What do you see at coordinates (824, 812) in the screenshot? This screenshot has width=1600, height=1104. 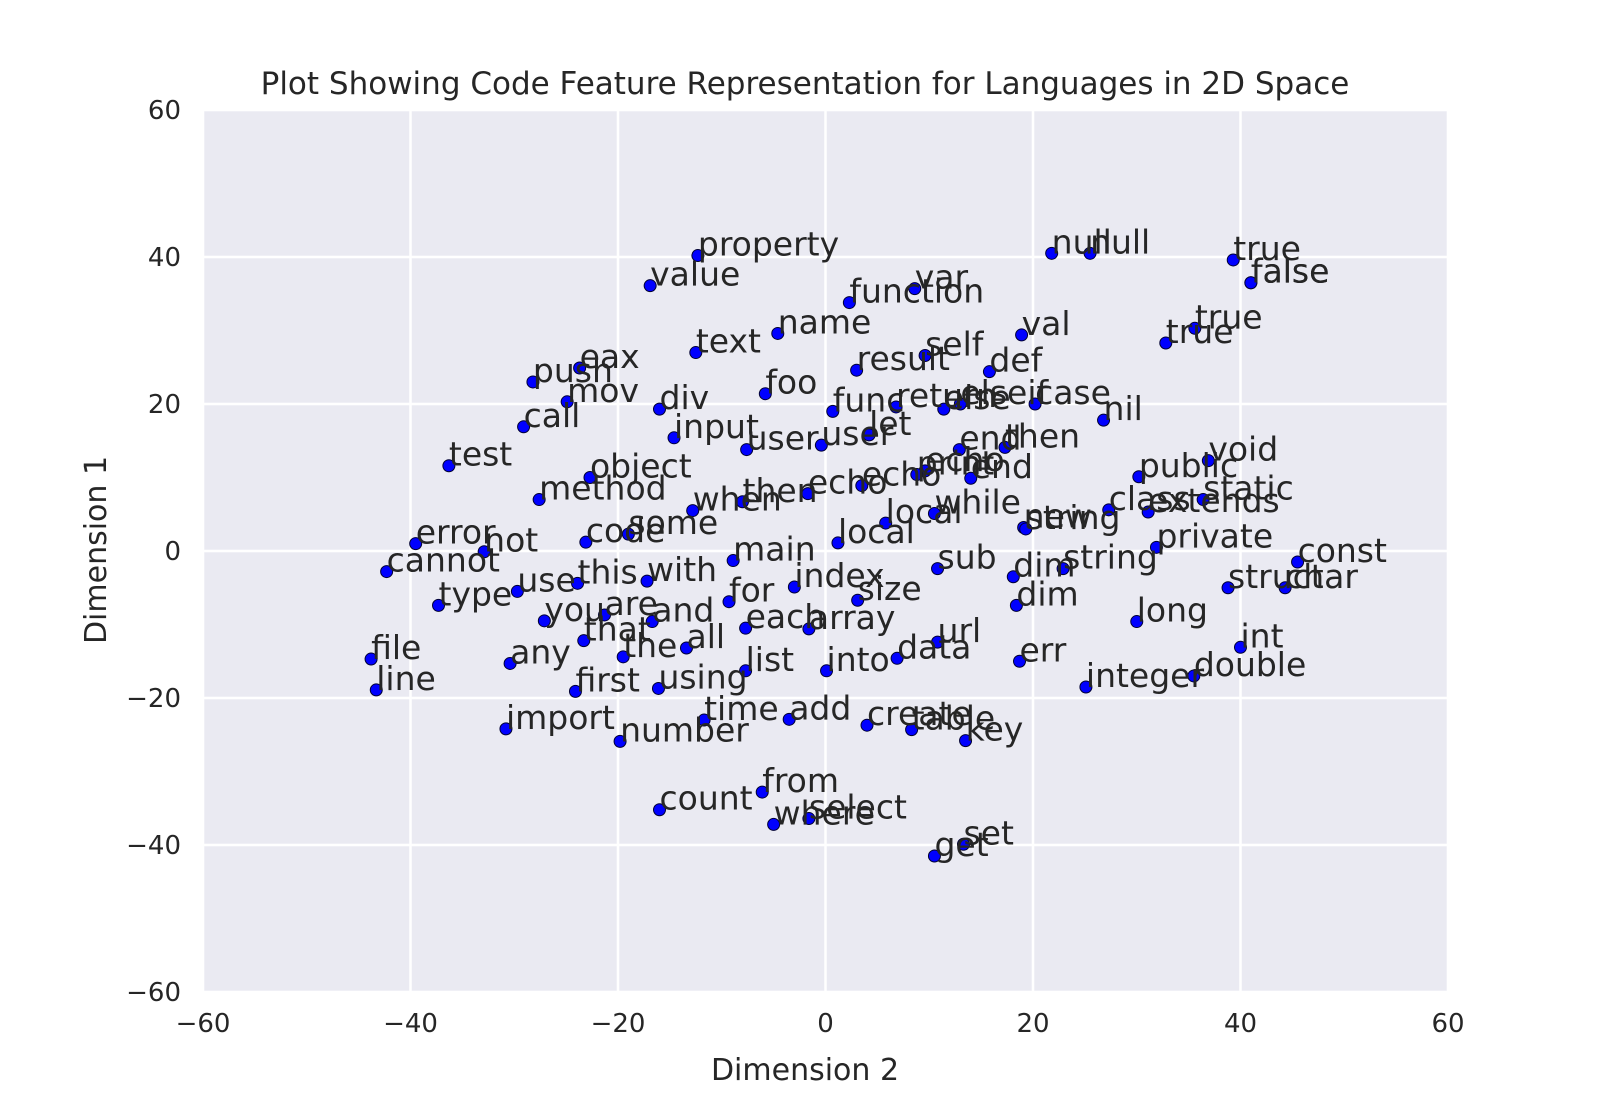 I see `point-label: where` at bounding box center [824, 812].